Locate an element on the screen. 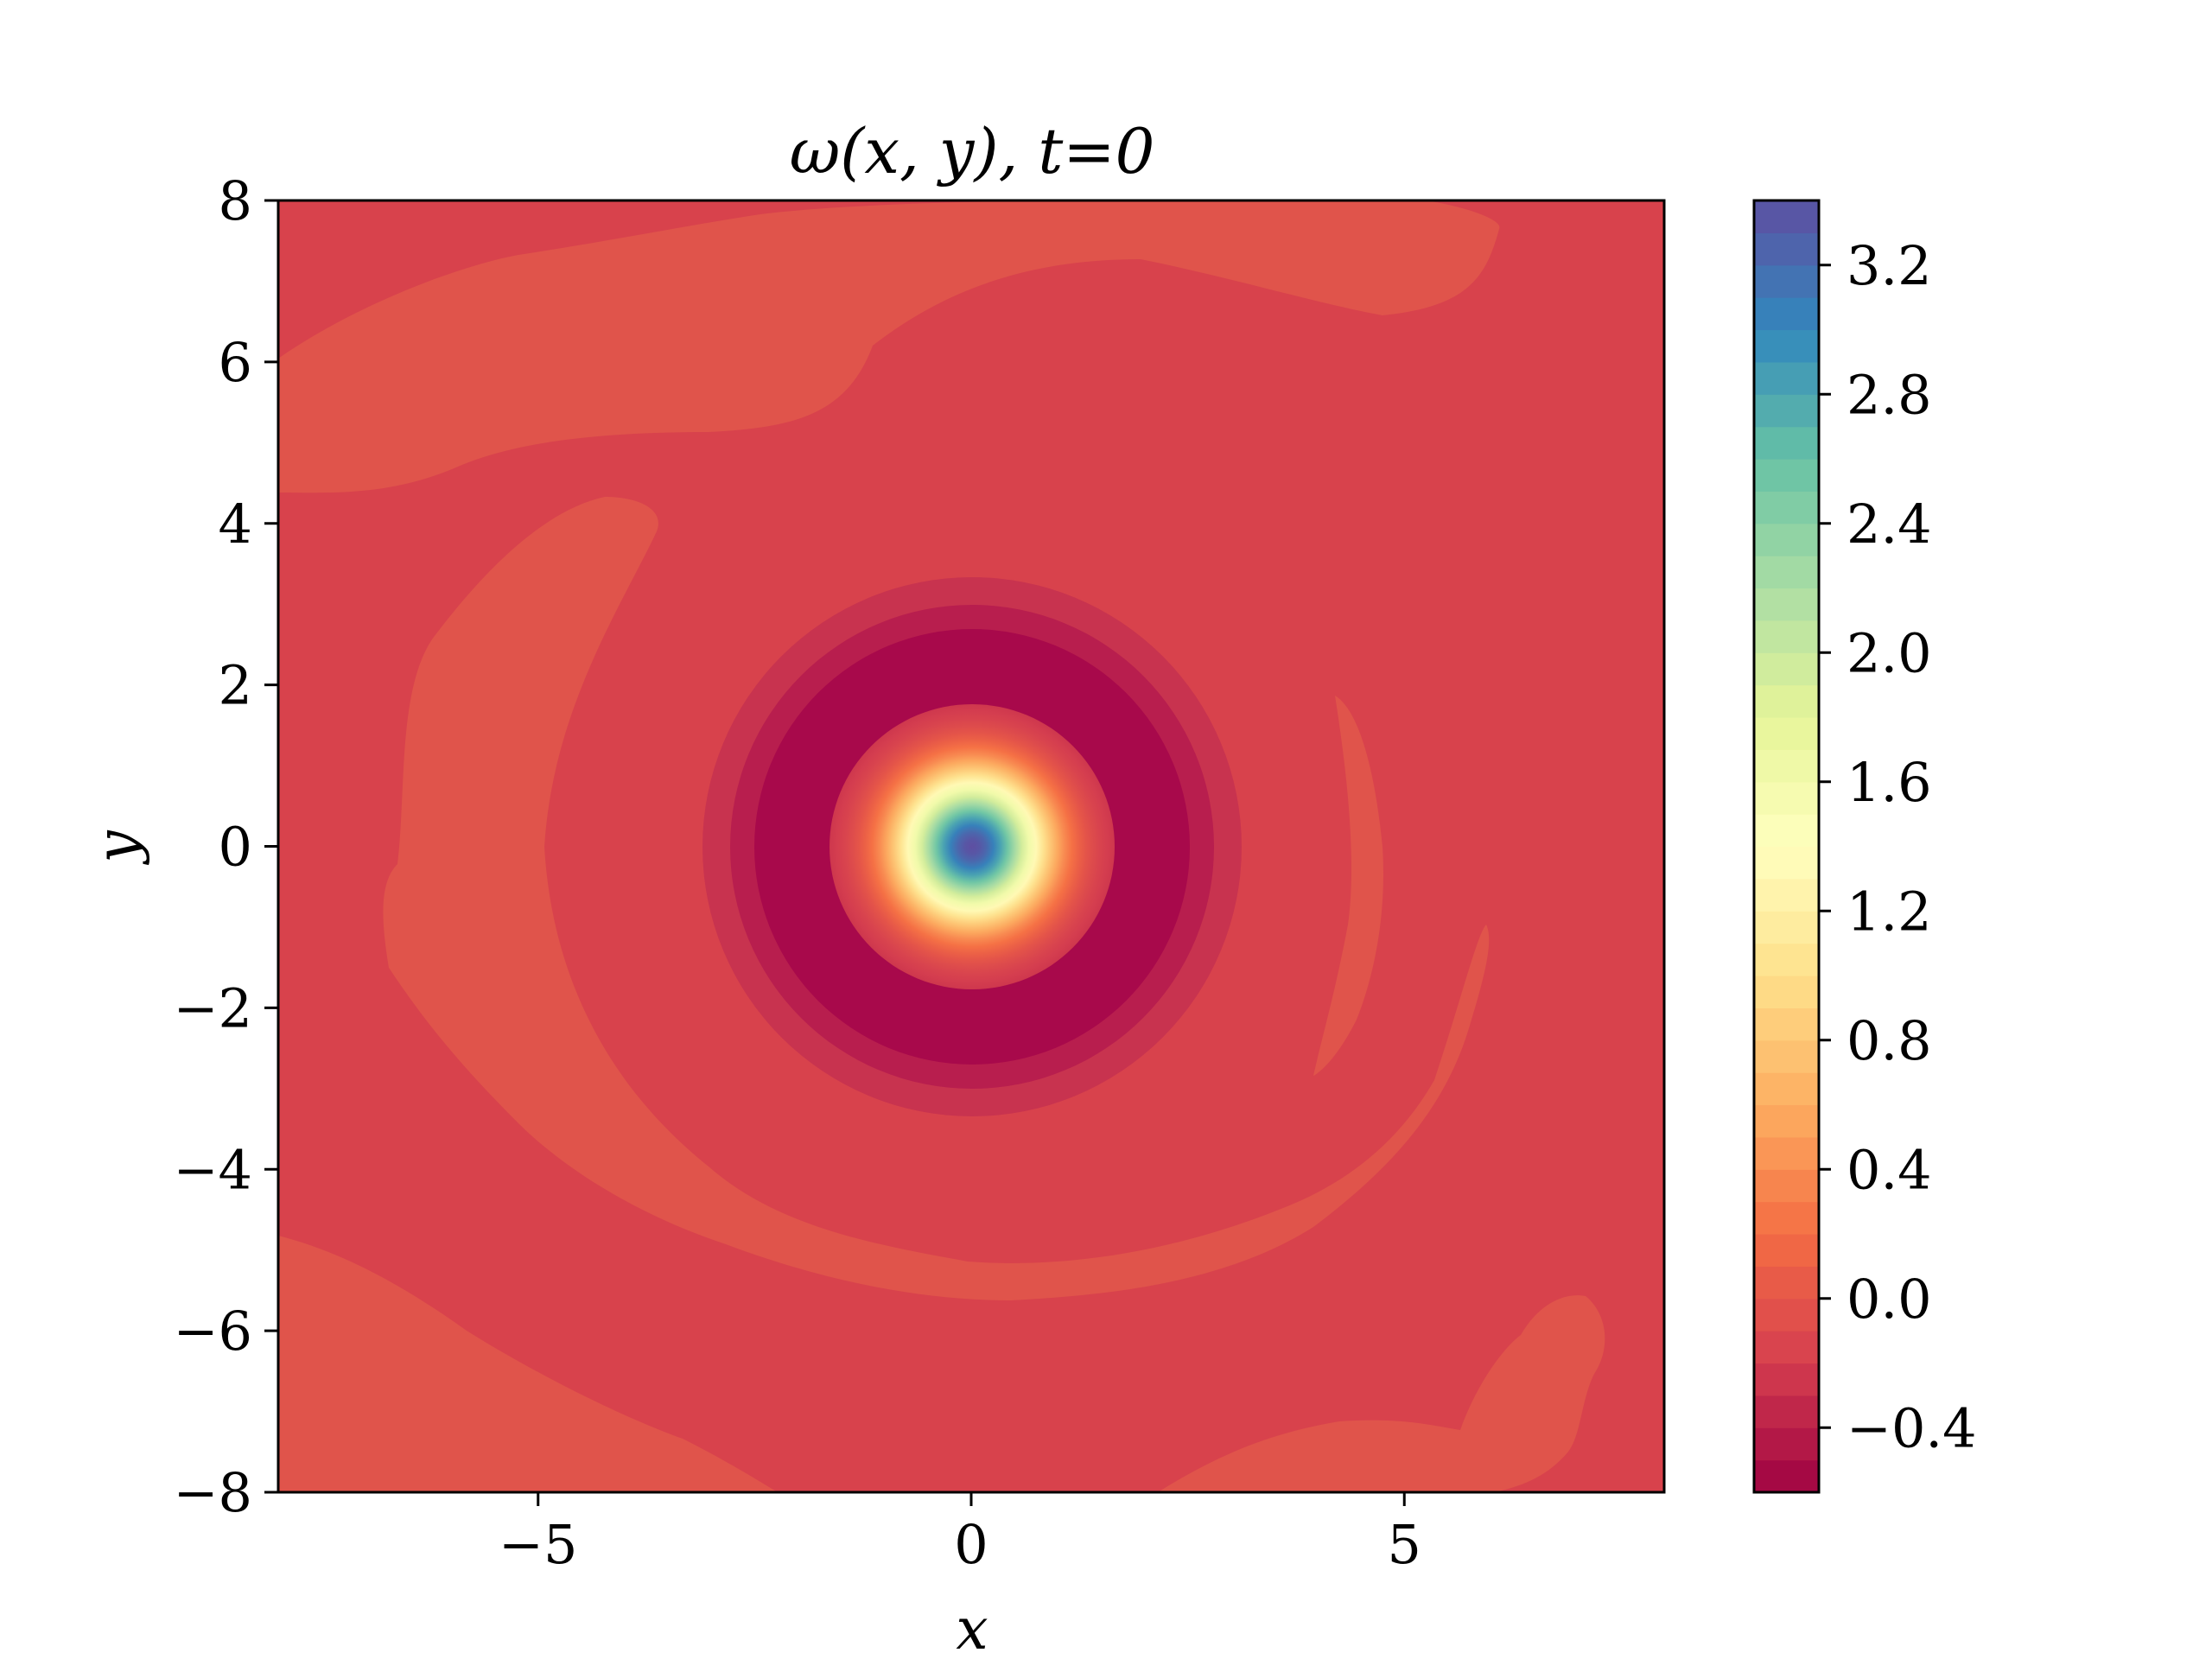 The width and height of the screenshot is (2212, 1659). y-tick-label: −6 is located at coordinates (213, 1331).